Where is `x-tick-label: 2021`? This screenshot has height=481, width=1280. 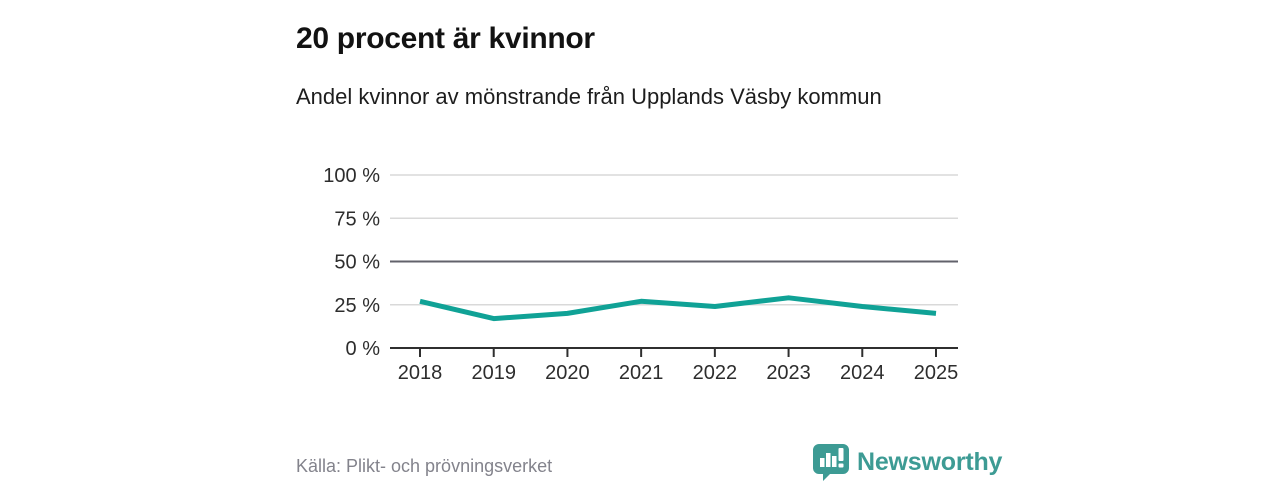
x-tick-label: 2021 is located at coordinates (641, 373).